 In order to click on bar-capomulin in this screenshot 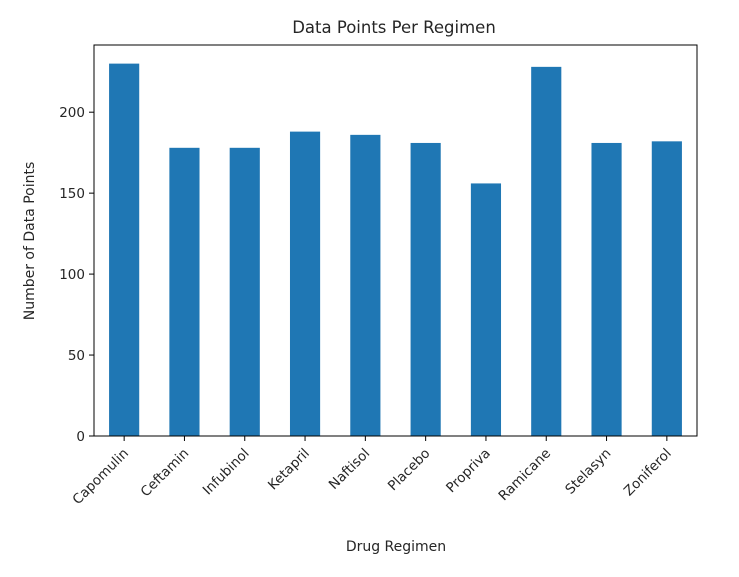, I will do `click(124, 249)`.